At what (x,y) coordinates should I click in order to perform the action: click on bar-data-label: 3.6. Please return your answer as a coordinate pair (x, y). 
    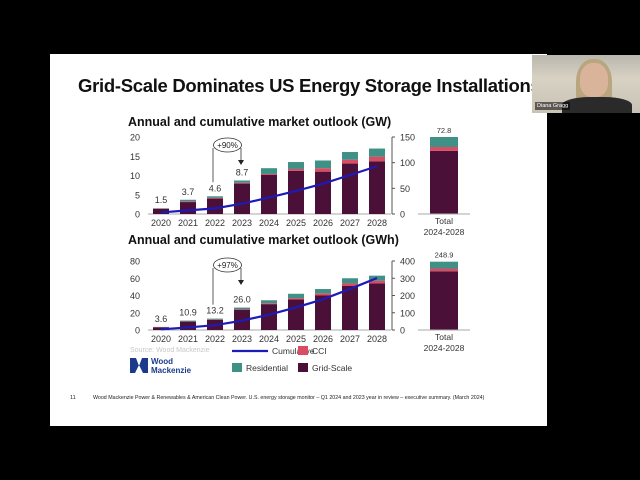
    Looking at the image, I should click on (161, 319).